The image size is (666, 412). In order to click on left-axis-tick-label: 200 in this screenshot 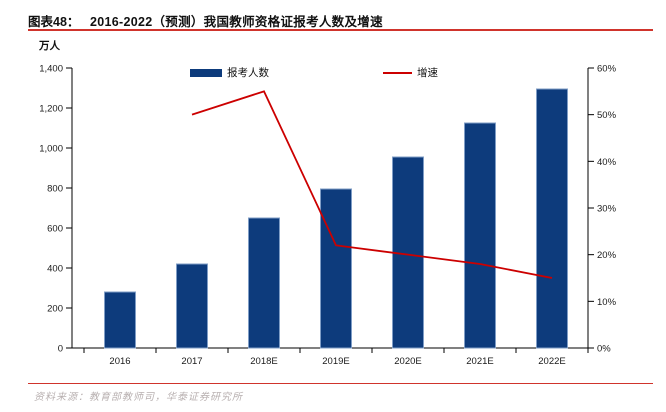, I will do `click(55, 309)`.